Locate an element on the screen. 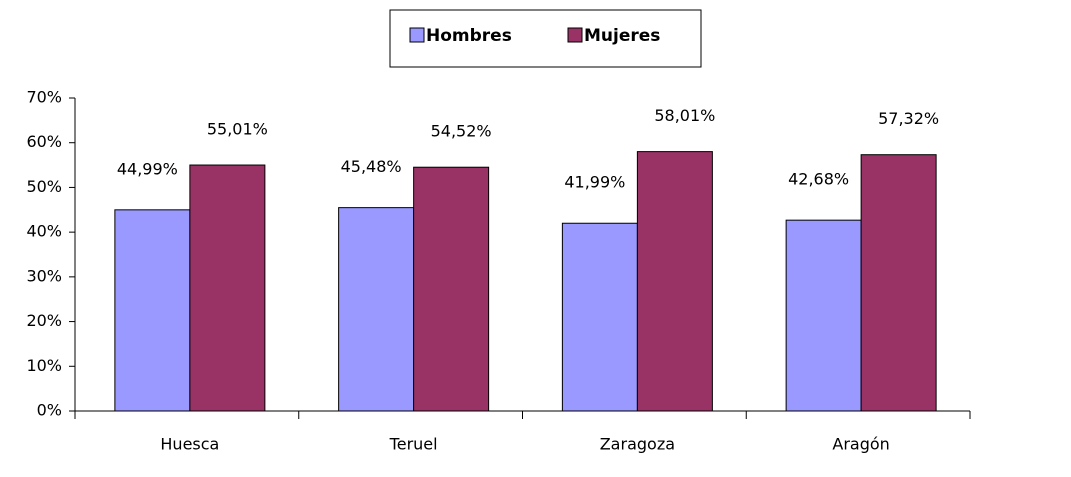  y-tick-label: 30% is located at coordinates (44, 275).